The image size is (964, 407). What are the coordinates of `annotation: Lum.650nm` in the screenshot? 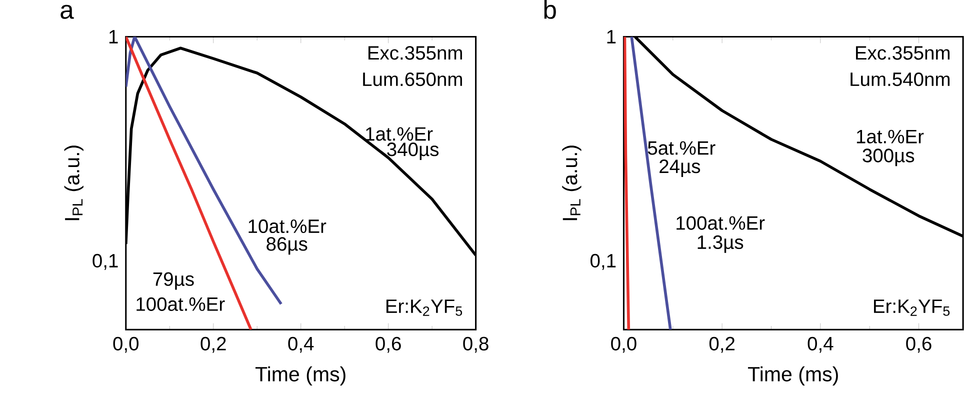 It's located at (412, 79).